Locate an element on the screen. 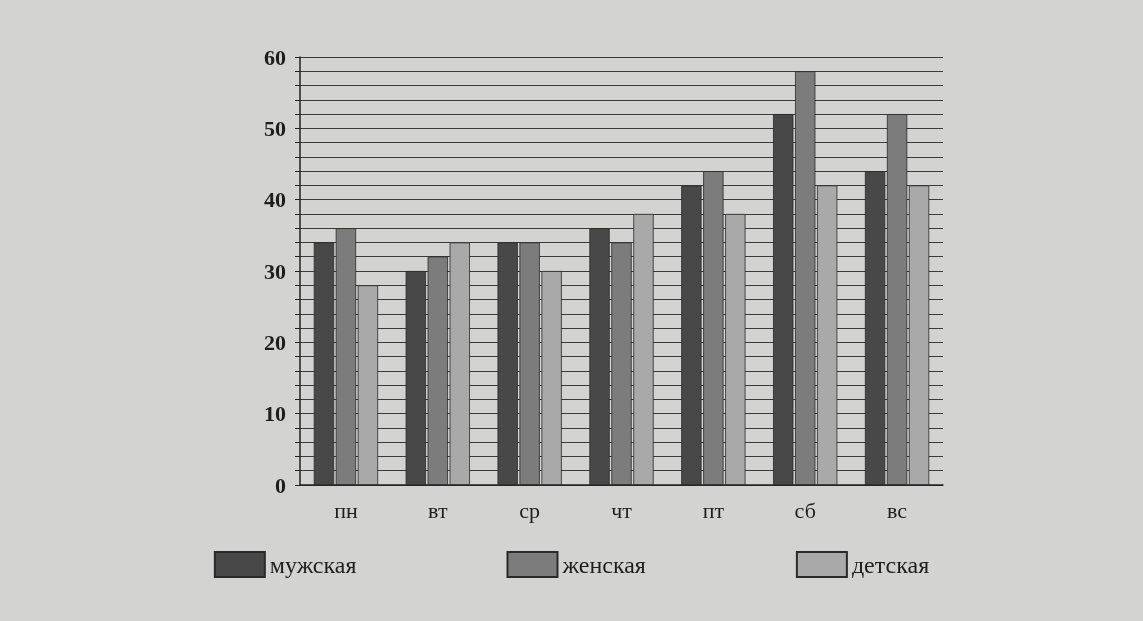 The height and width of the screenshot is (621, 1143). y-tick-label: 0 is located at coordinates (280, 485).